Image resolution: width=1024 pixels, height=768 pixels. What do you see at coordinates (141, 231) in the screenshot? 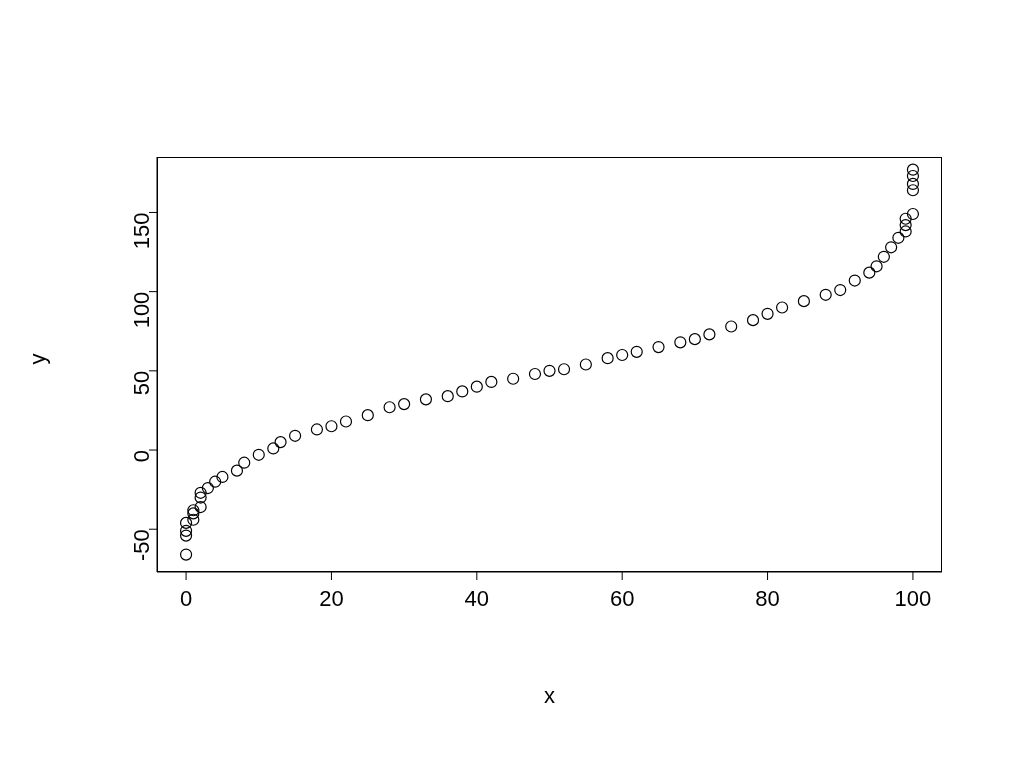
I see `y-tick-label: 150` at bounding box center [141, 231].